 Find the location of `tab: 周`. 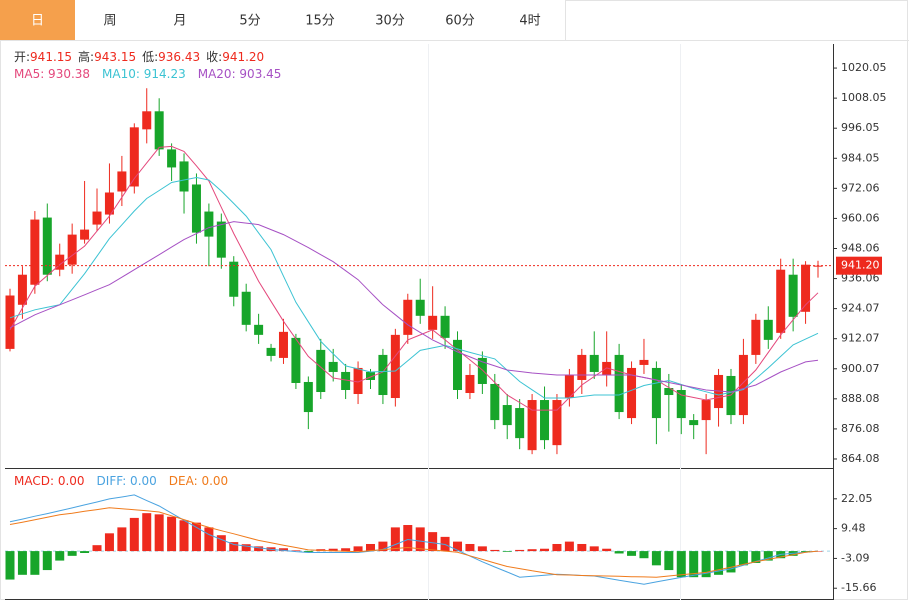

tab: 周 is located at coordinates (110, 20).